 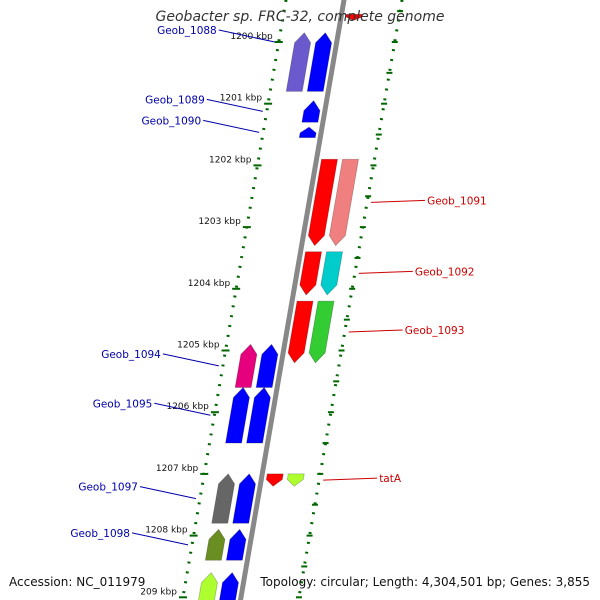 What do you see at coordinates (100, 534) in the screenshot?
I see `gene-label: Geob_1098` at bounding box center [100, 534].